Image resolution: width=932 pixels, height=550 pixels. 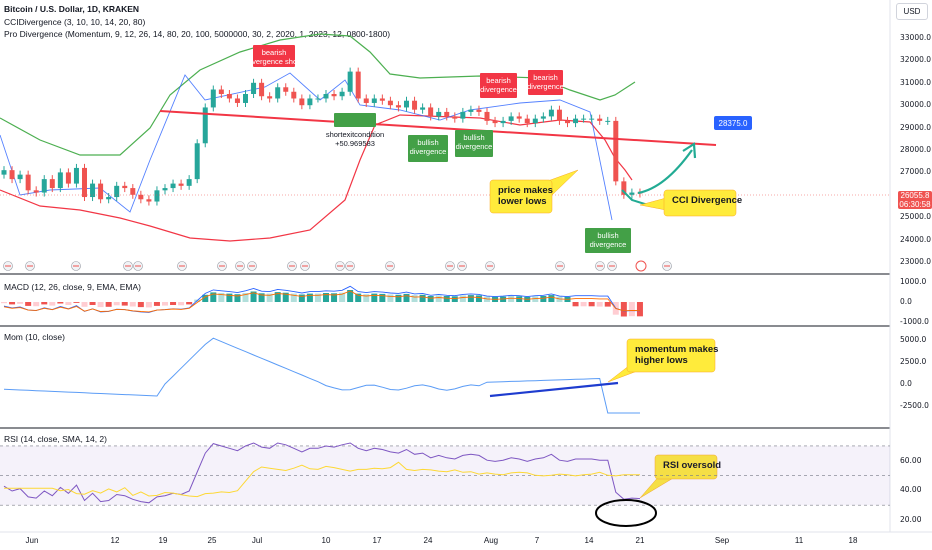 I want to click on cci-divergence-callout-tail, so click(x=653, y=204).